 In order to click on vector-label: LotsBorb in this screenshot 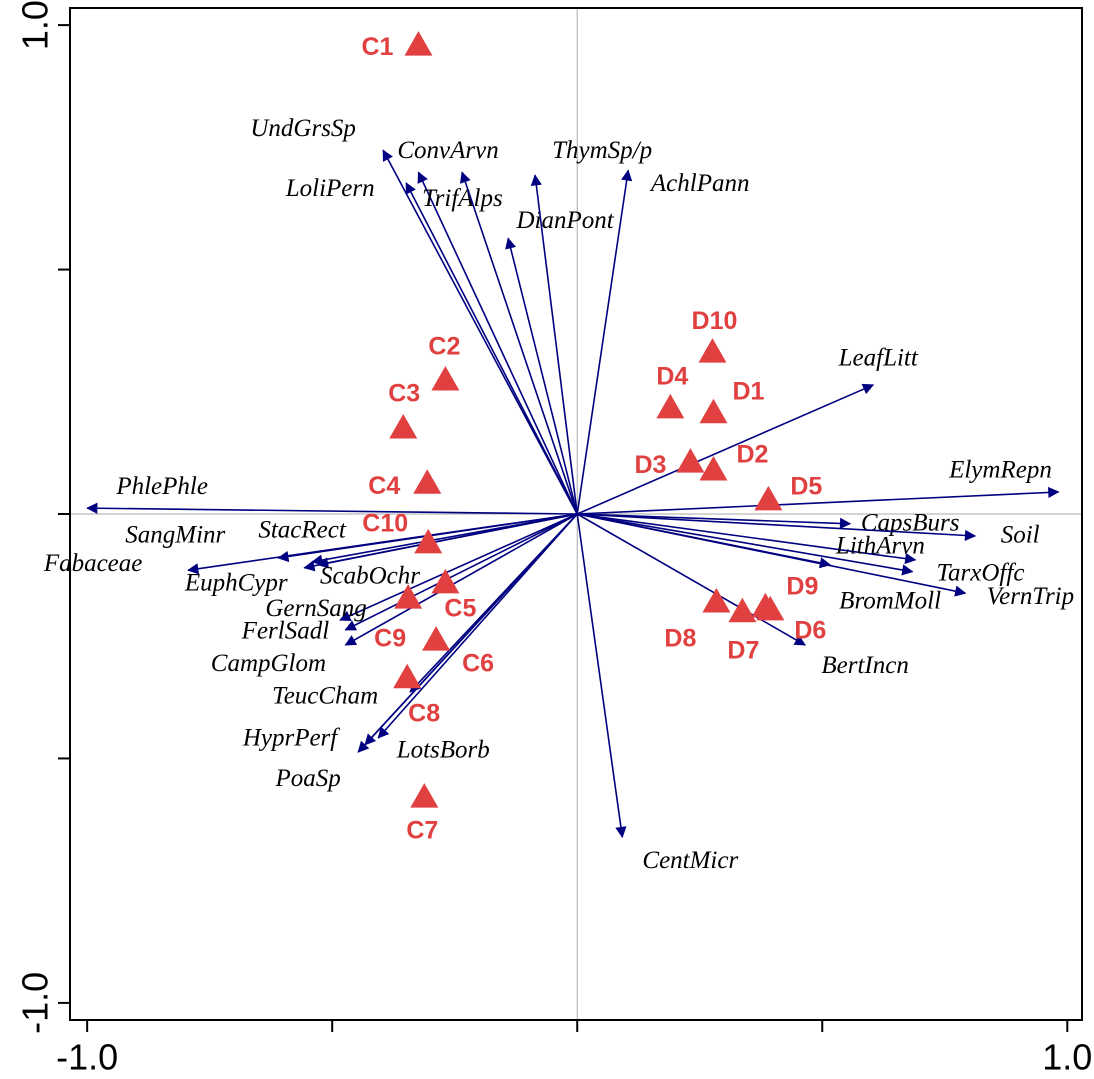, I will do `click(443, 750)`.